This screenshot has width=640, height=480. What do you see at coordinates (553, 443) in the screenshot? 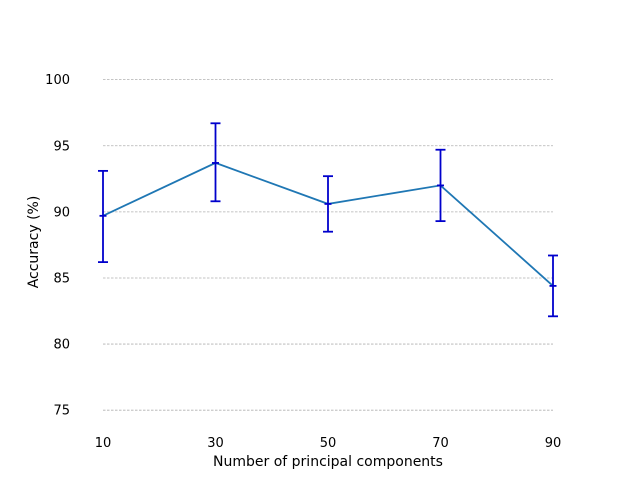
I see `x-tick-label: 90` at bounding box center [553, 443].